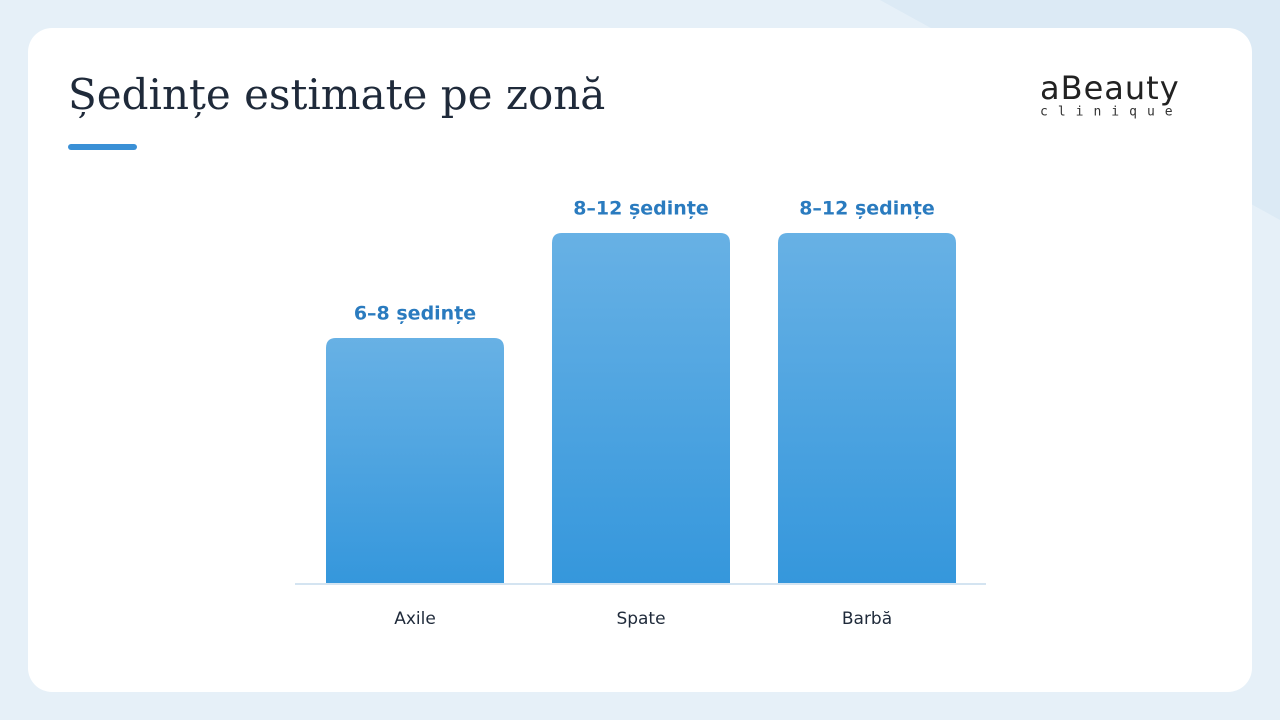 The height and width of the screenshot is (720, 1280). Describe the element at coordinates (1111, 112) in the screenshot. I see `logo-tagline: clinique` at that location.